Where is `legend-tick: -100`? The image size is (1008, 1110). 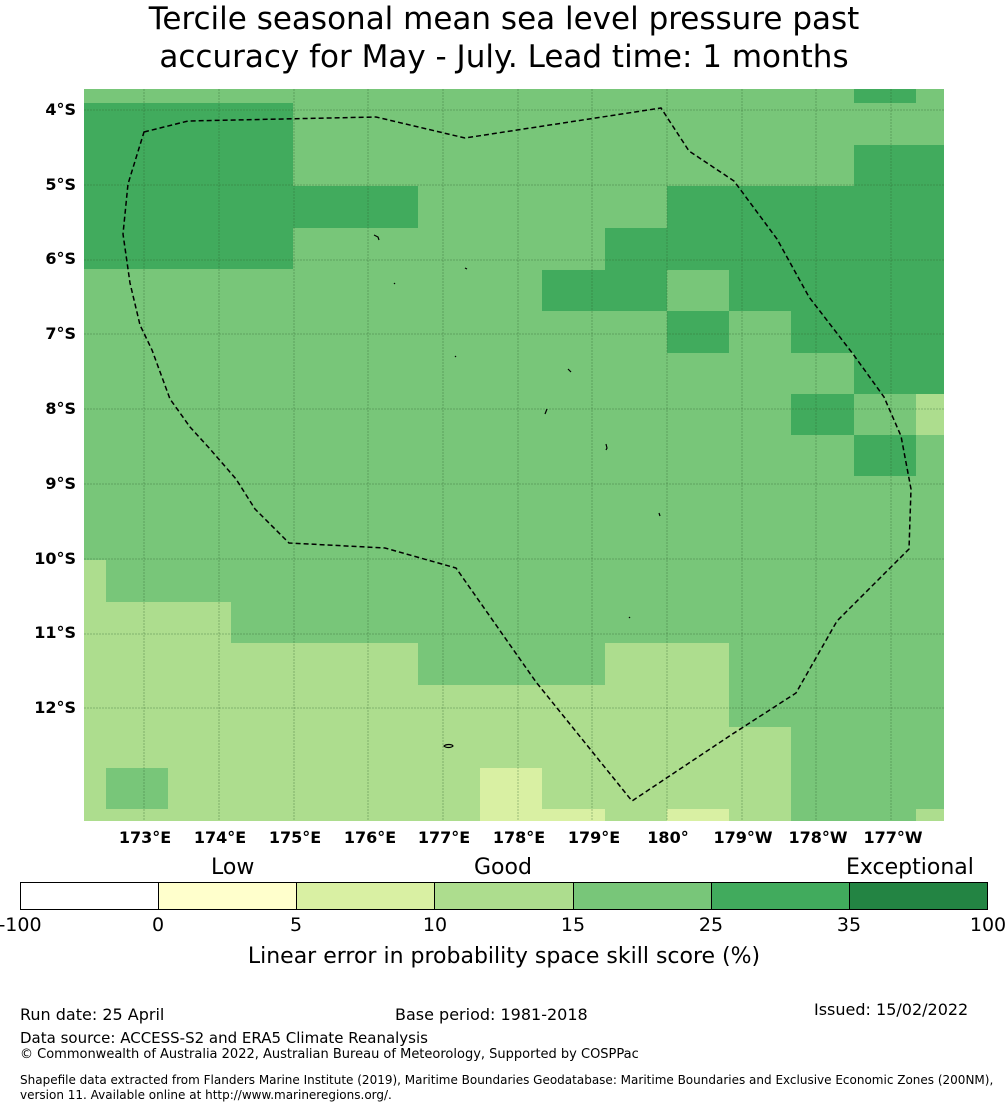
legend-tick: -100 is located at coordinates (21, 925).